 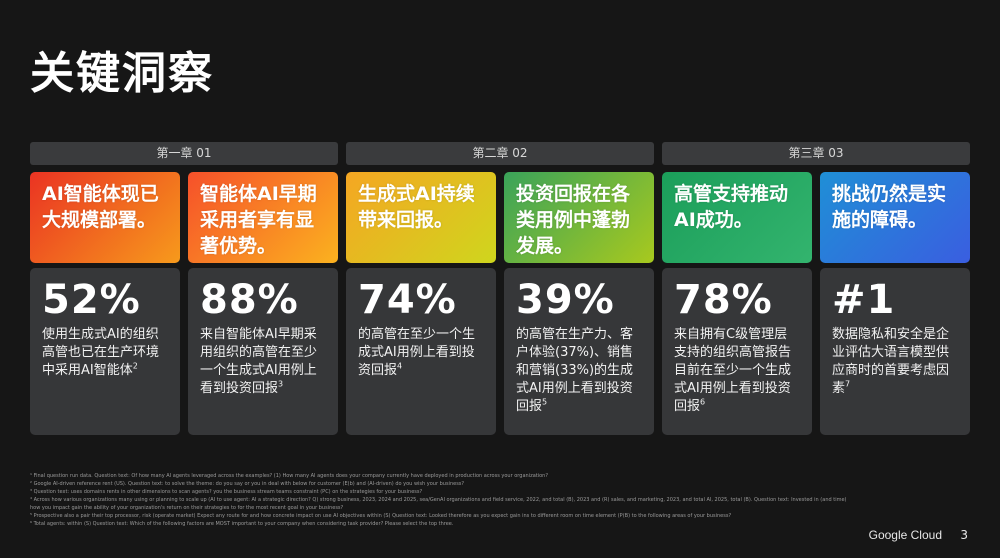 I want to click on headline-card: AI智能体现已大规模部署。, so click(x=105, y=217).